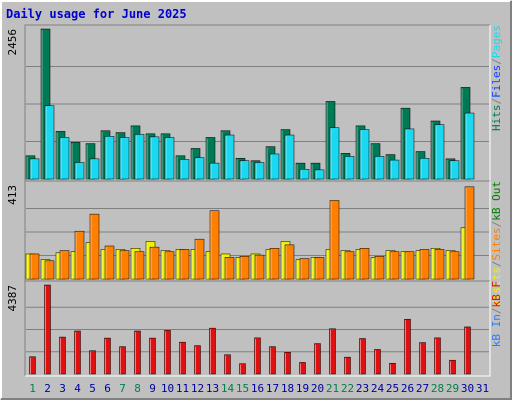  Describe the element at coordinates (32, 388) in the screenshot. I see `day-label: 1` at that location.